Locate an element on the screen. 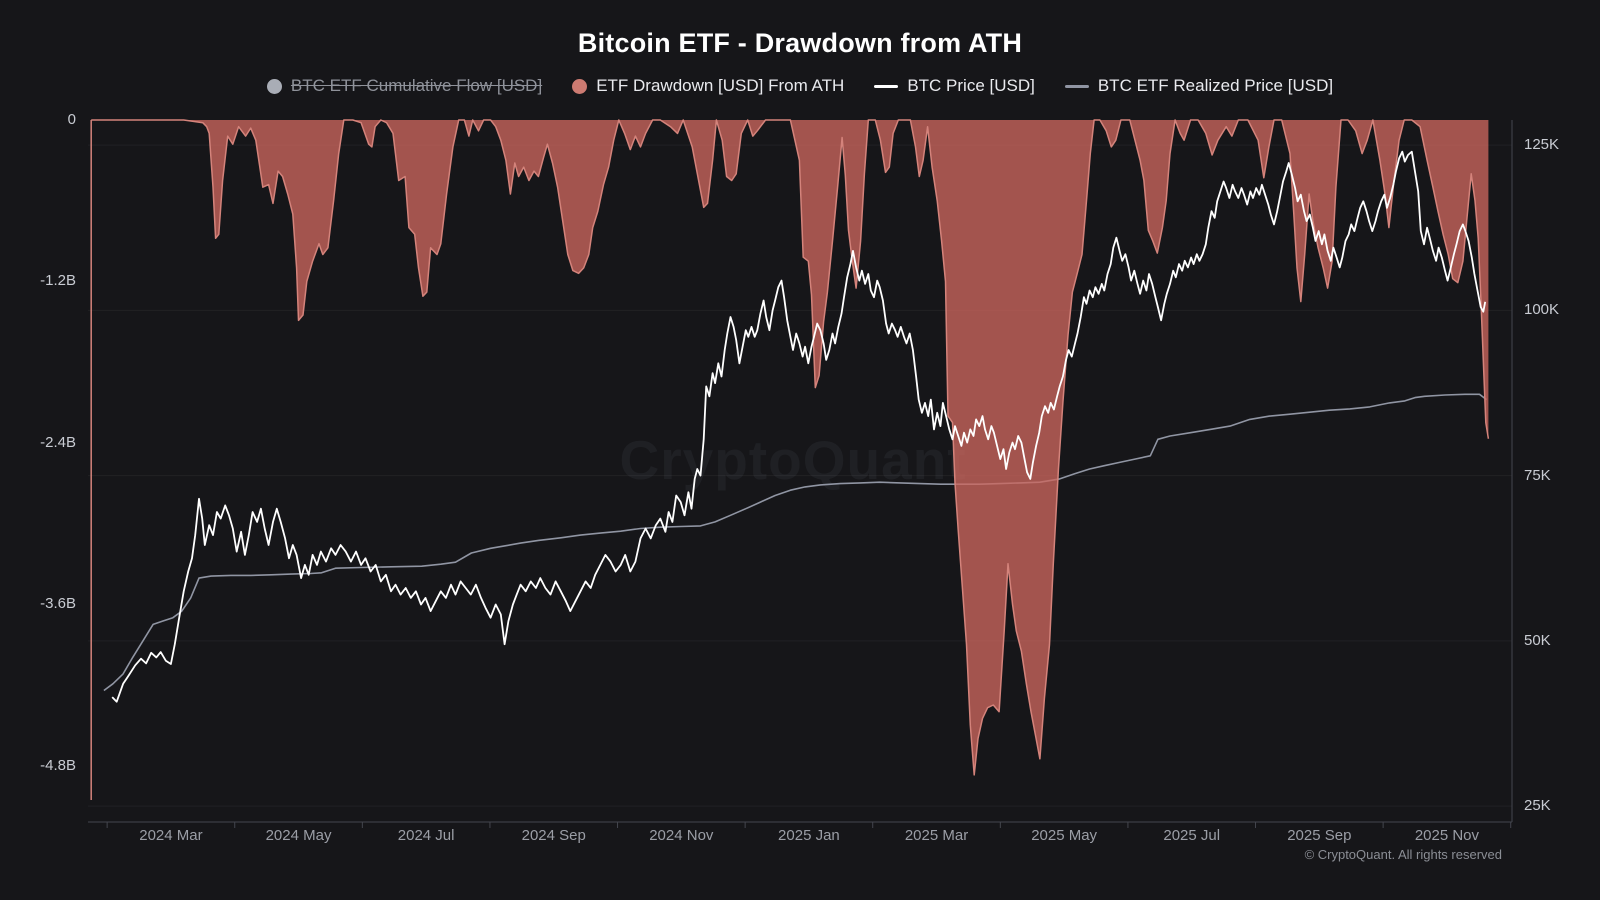 The image size is (1600, 900). legend-item-etf-drawdown: ETF Drawdown [USD] From ATH is located at coordinates (708, 86).